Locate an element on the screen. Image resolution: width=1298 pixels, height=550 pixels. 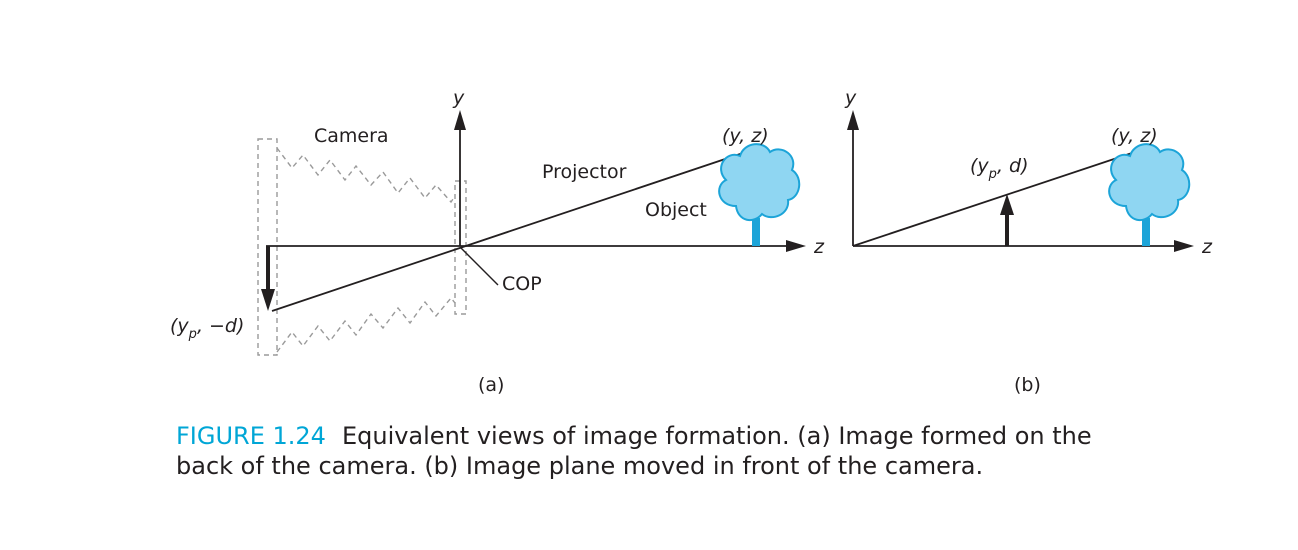
tree-object-b is located at coordinates (1149, 195).